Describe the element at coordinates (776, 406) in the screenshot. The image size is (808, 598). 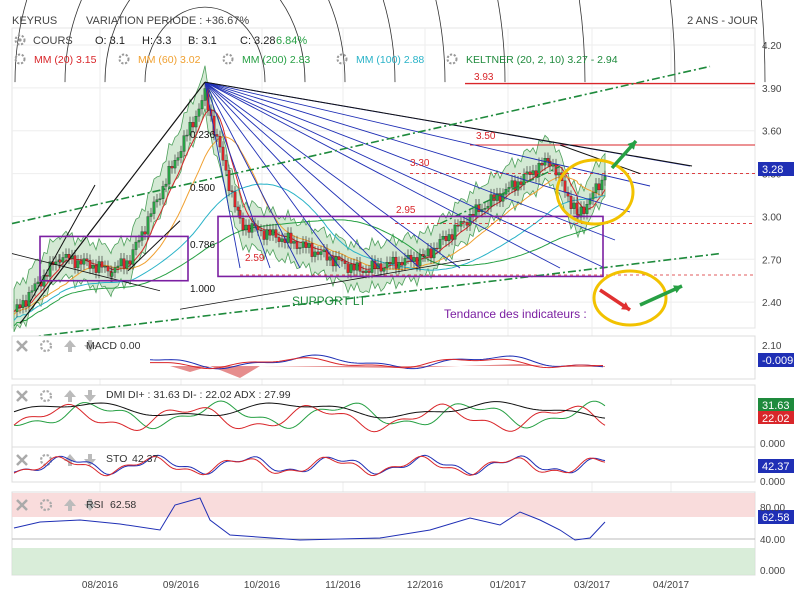
I see `dmi-plus-value: 31.63` at that location.